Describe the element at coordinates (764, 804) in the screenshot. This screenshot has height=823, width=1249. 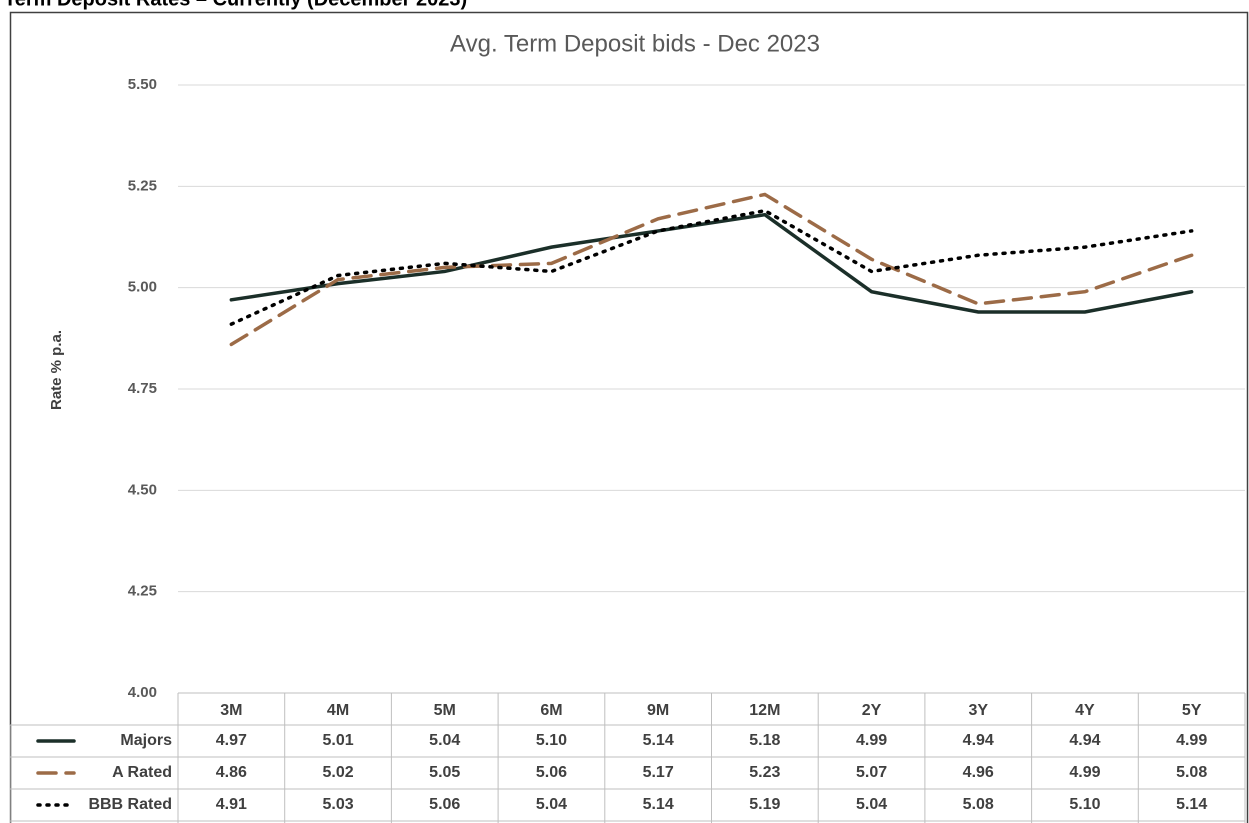
I see `table-value: 5.19` at that location.